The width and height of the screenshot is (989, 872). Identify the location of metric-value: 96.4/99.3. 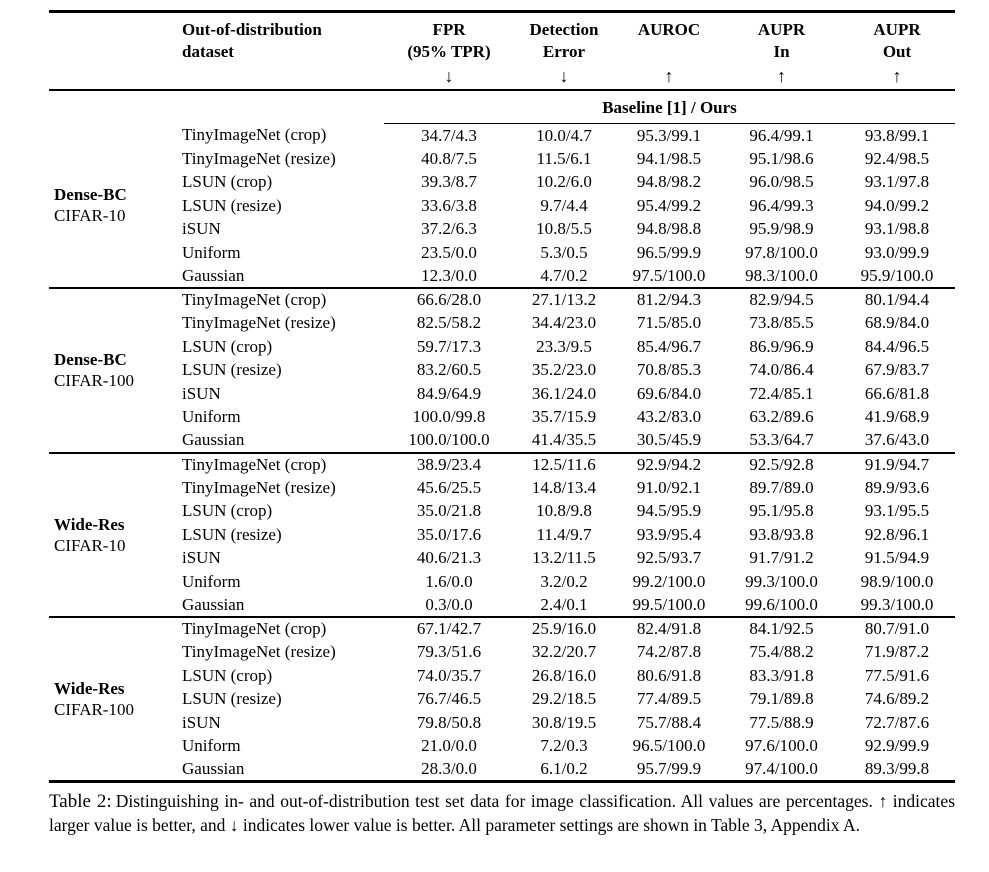
(781, 205).